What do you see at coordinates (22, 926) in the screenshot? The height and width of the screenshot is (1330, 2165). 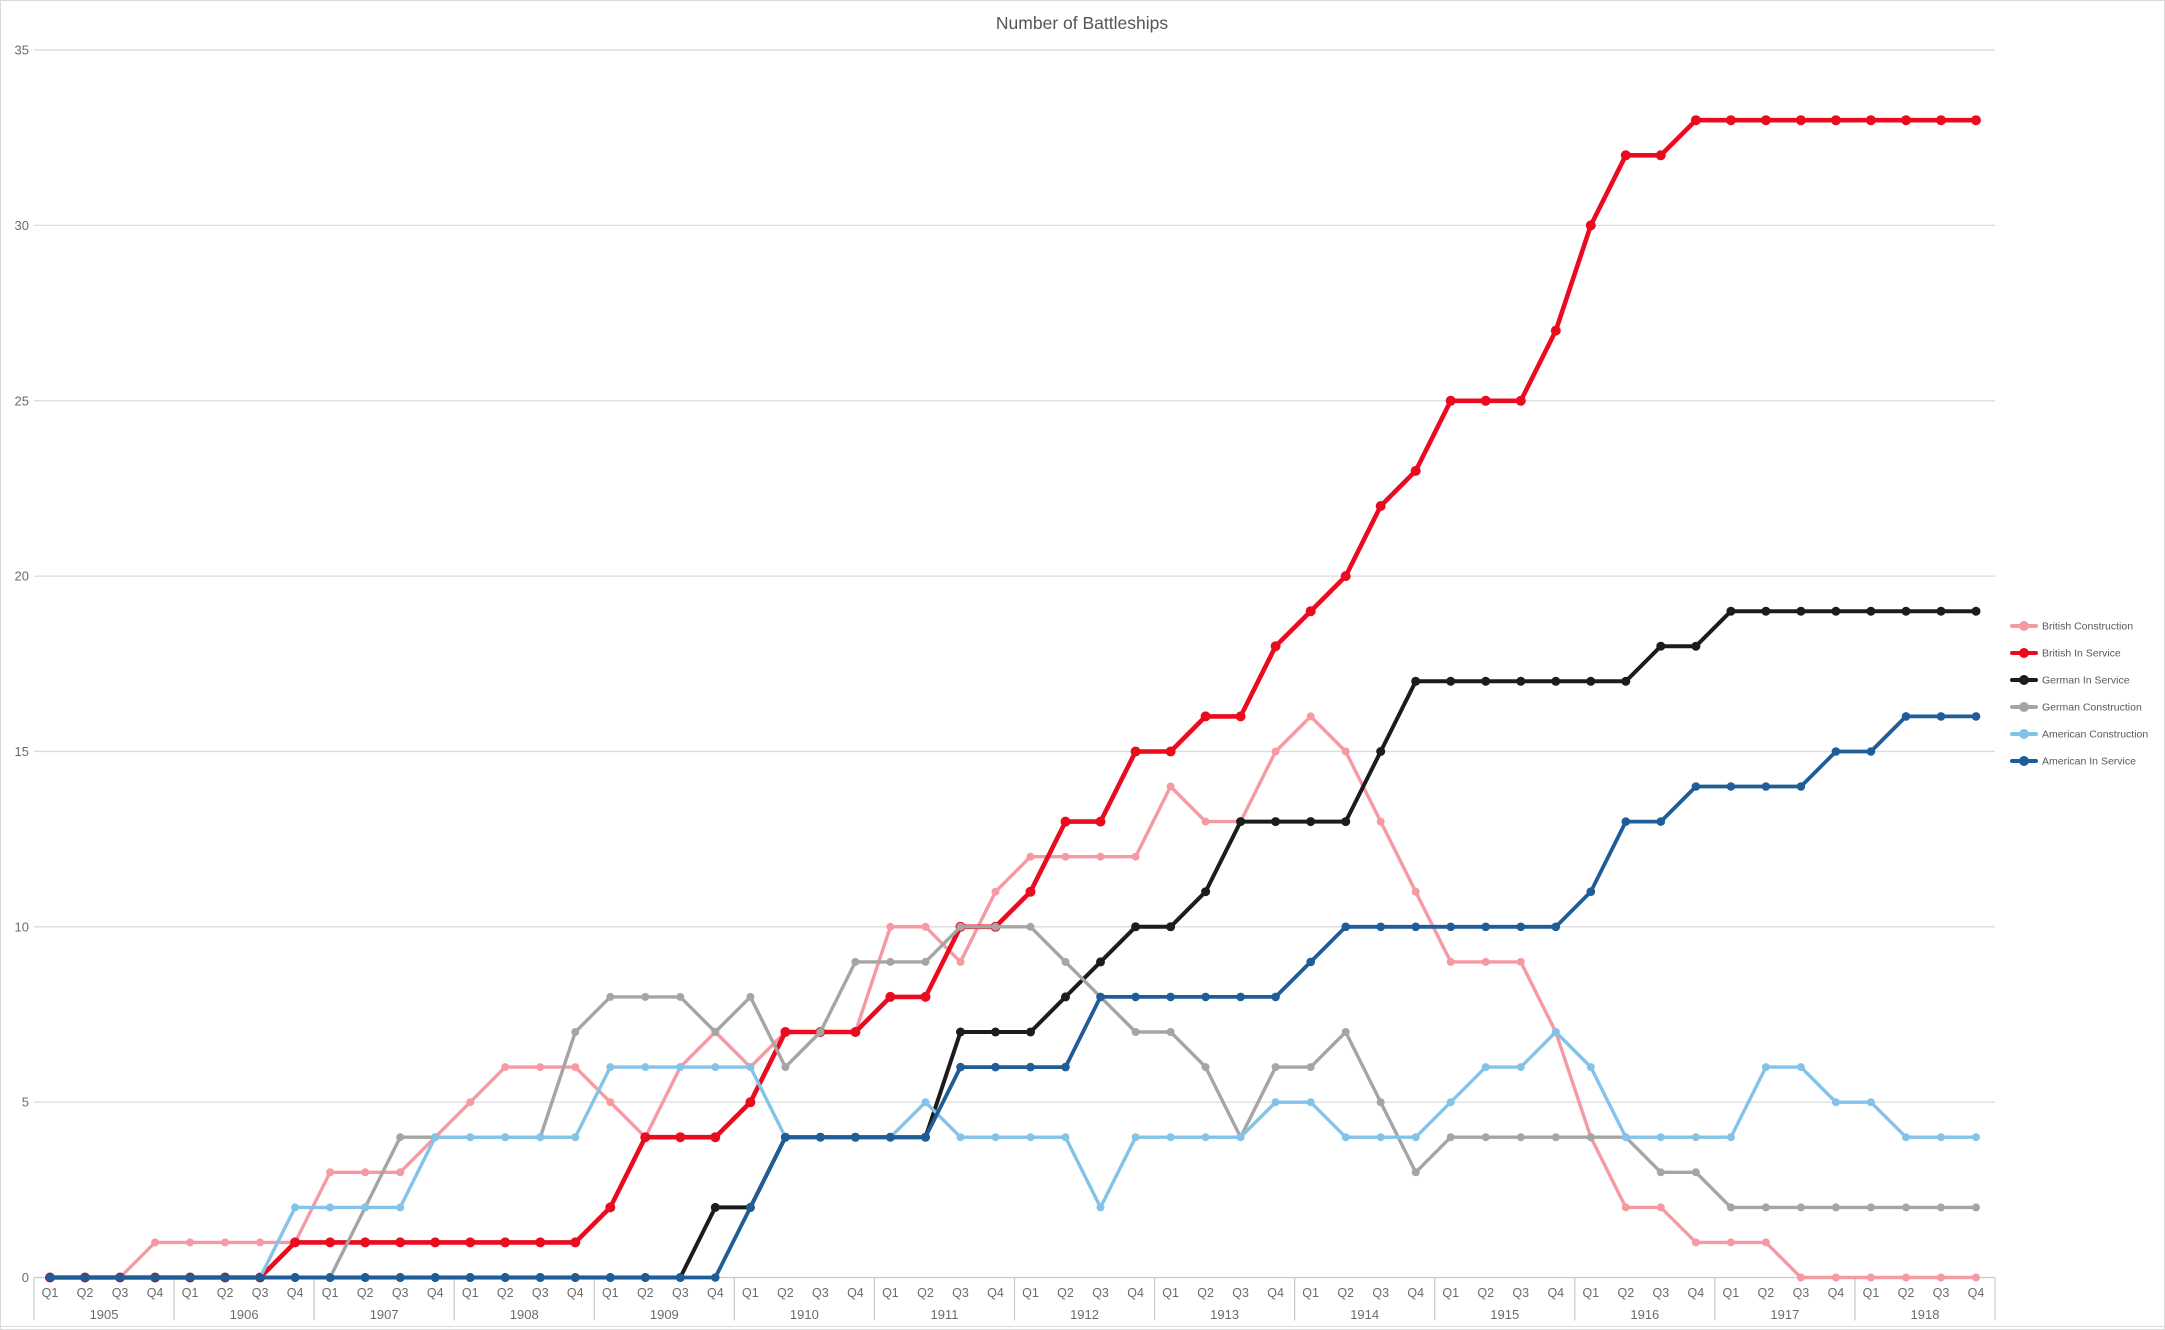 I see `y-axis-tick-label: 10` at bounding box center [22, 926].